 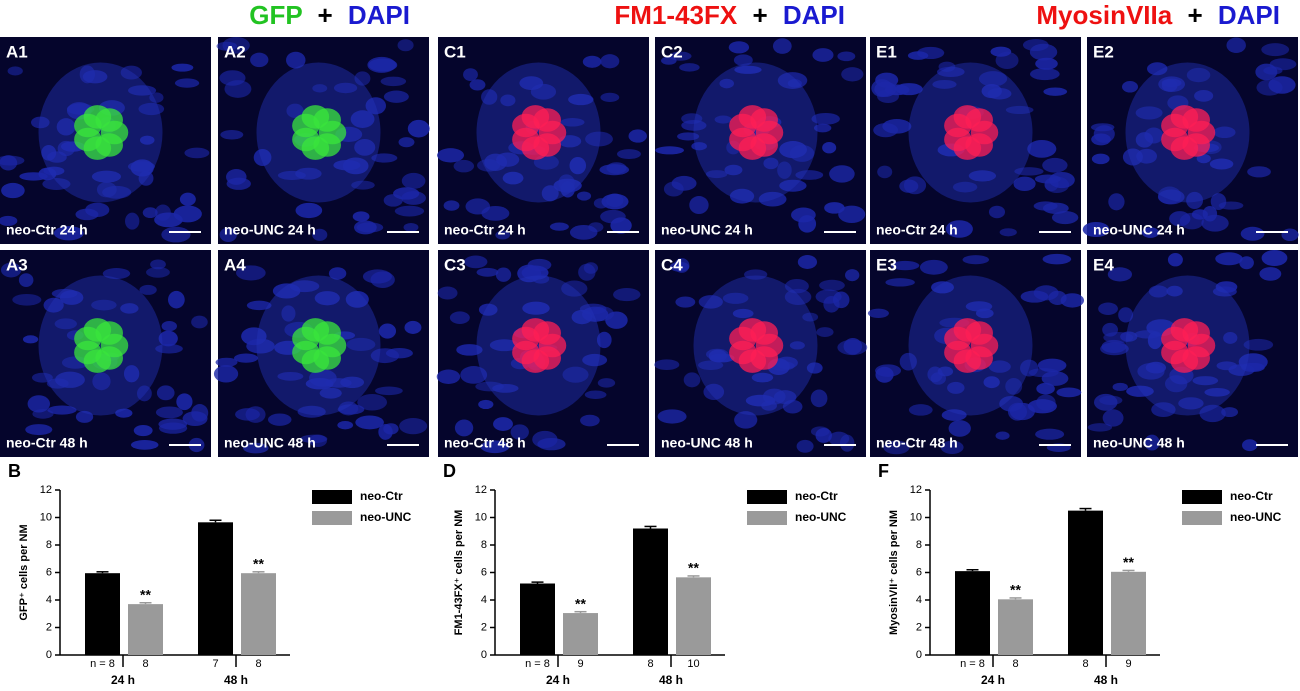 I want to click on panel-id: E4, so click(x=1103, y=264).